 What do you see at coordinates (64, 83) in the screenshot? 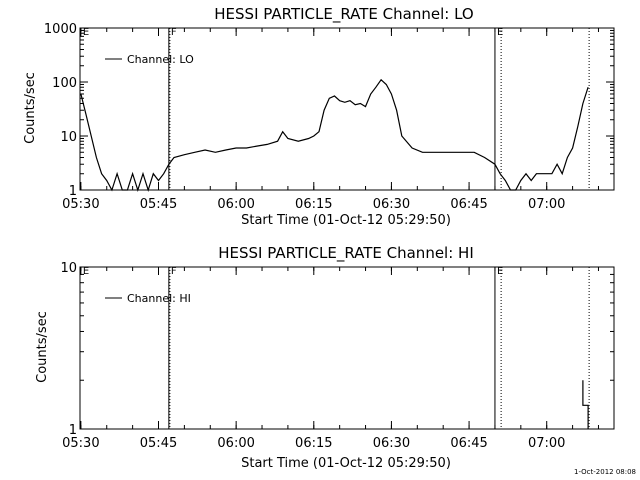
I see `y-tick-label: 100` at bounding box center [64, 83].